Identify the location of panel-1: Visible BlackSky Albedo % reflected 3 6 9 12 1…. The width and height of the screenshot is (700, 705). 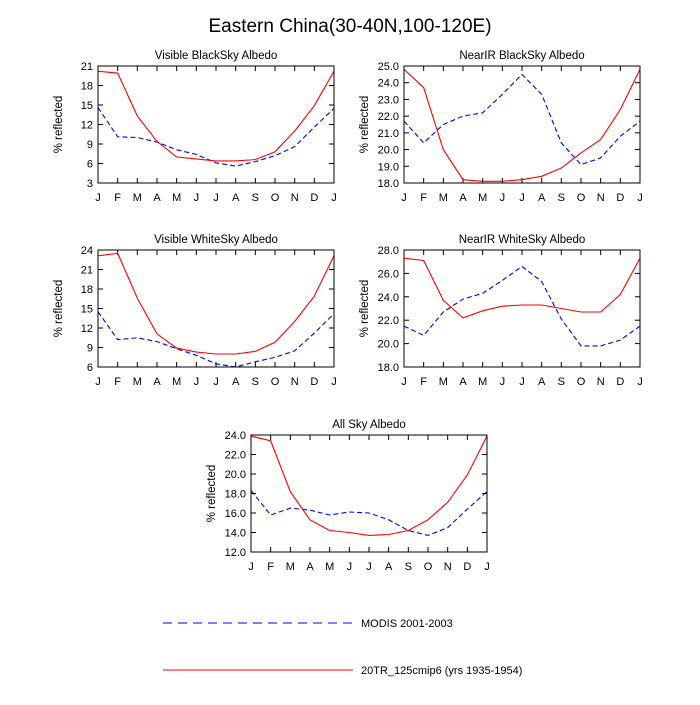
(195, 127).